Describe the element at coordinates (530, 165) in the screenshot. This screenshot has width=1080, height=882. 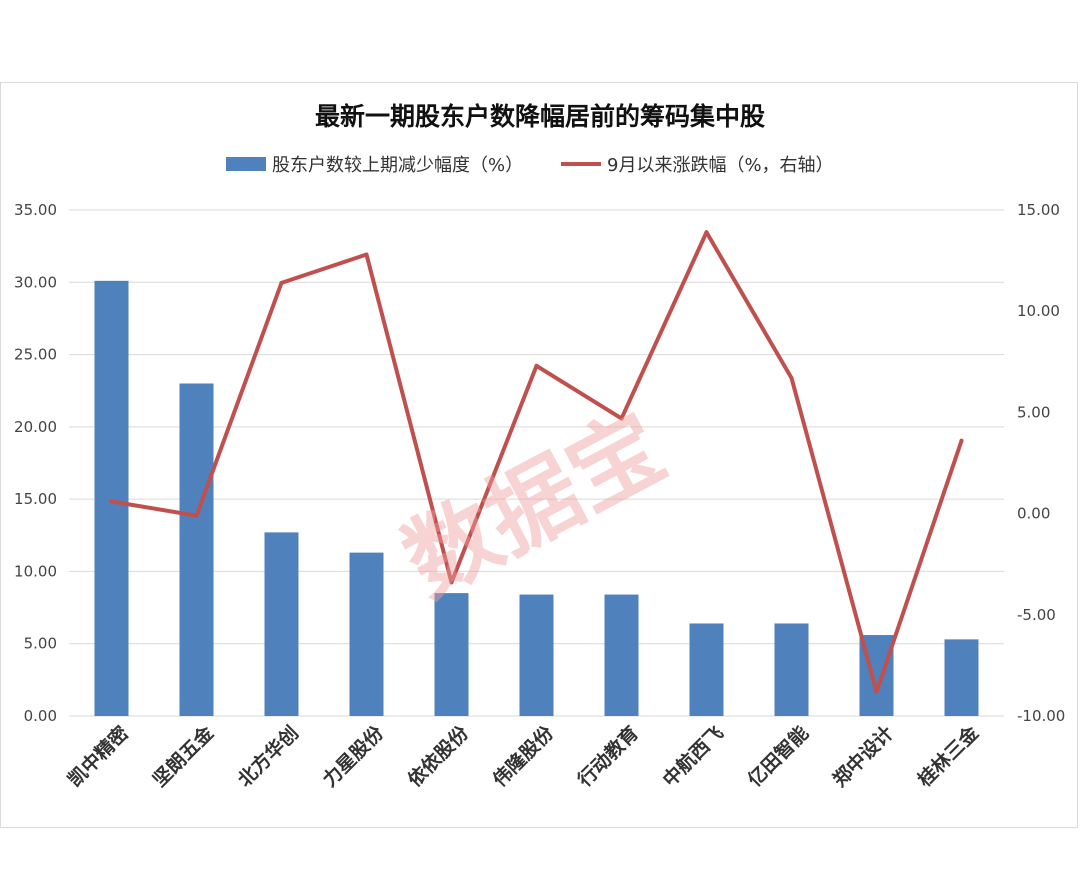
I see `legend: 股东户数较上期减少幅度（%） 9月以来涨跌幅（%，右轴）` at that location.